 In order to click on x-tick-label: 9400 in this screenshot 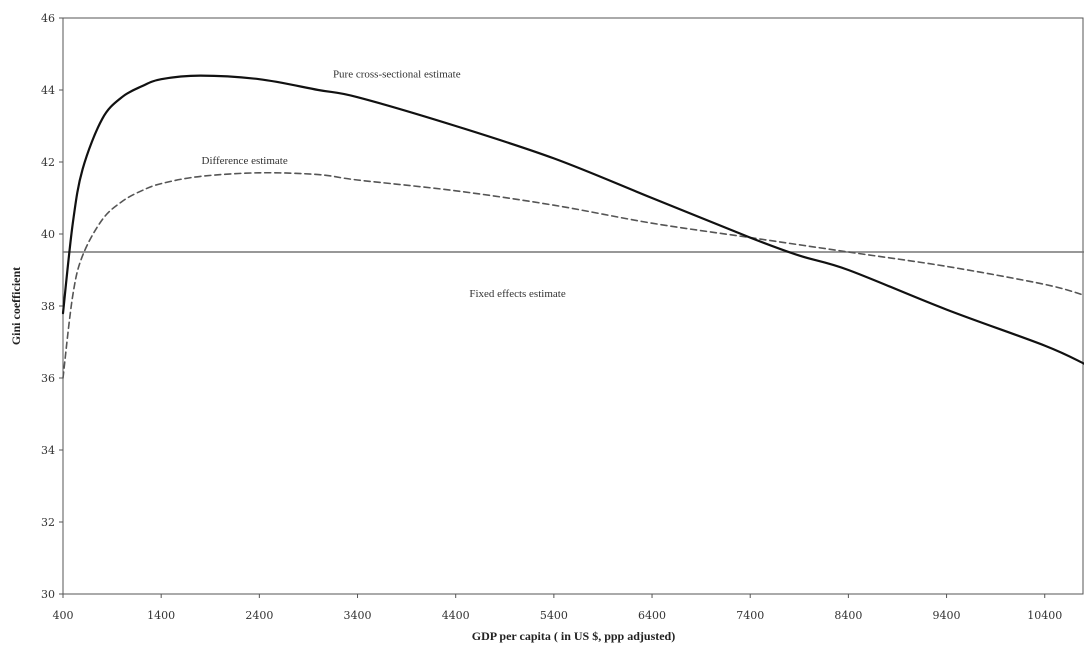, I will do `click(947, 615)`.